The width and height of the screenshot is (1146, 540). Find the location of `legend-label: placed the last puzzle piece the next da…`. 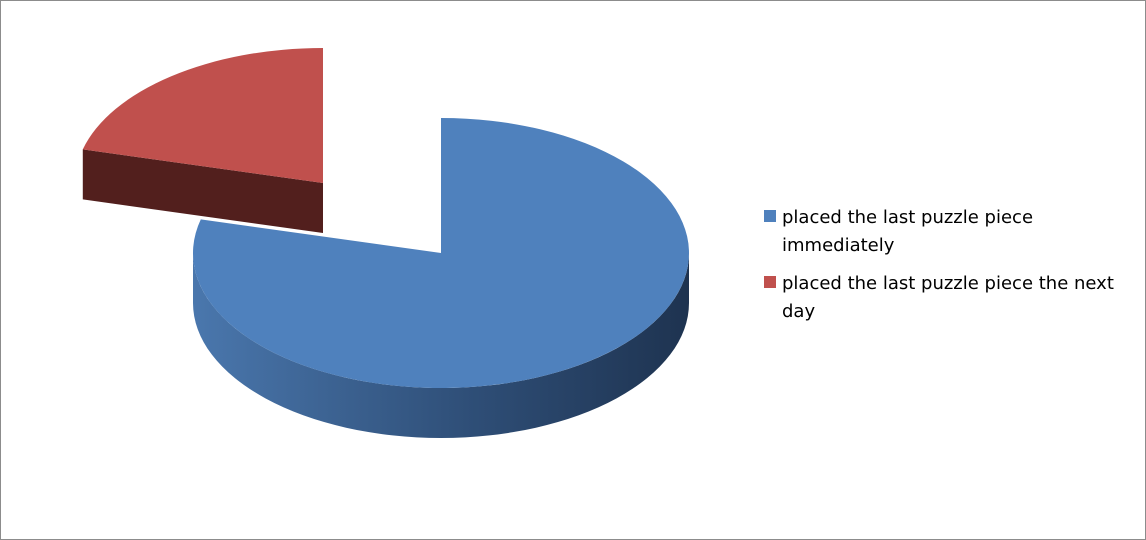

legend-label: placed the last puzzle piece the next da… is located at coordinates (948, 297).